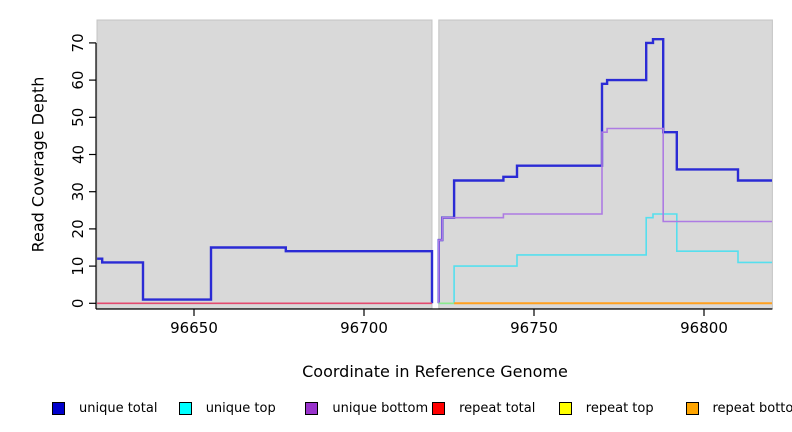 The height and width of the screenshot is (432, 792). Describe the element at coordinates (605, 259) in the screenshot. I see `series-unique-top-line` at that location.